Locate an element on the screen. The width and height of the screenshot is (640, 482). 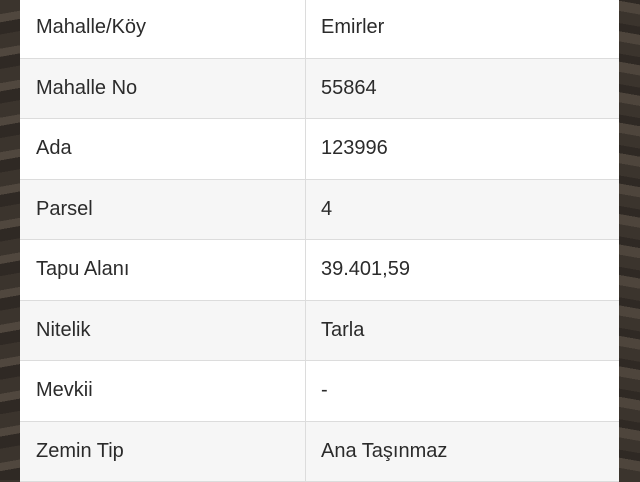
table-row: Mevkii- is located at coordinates (319, 391).